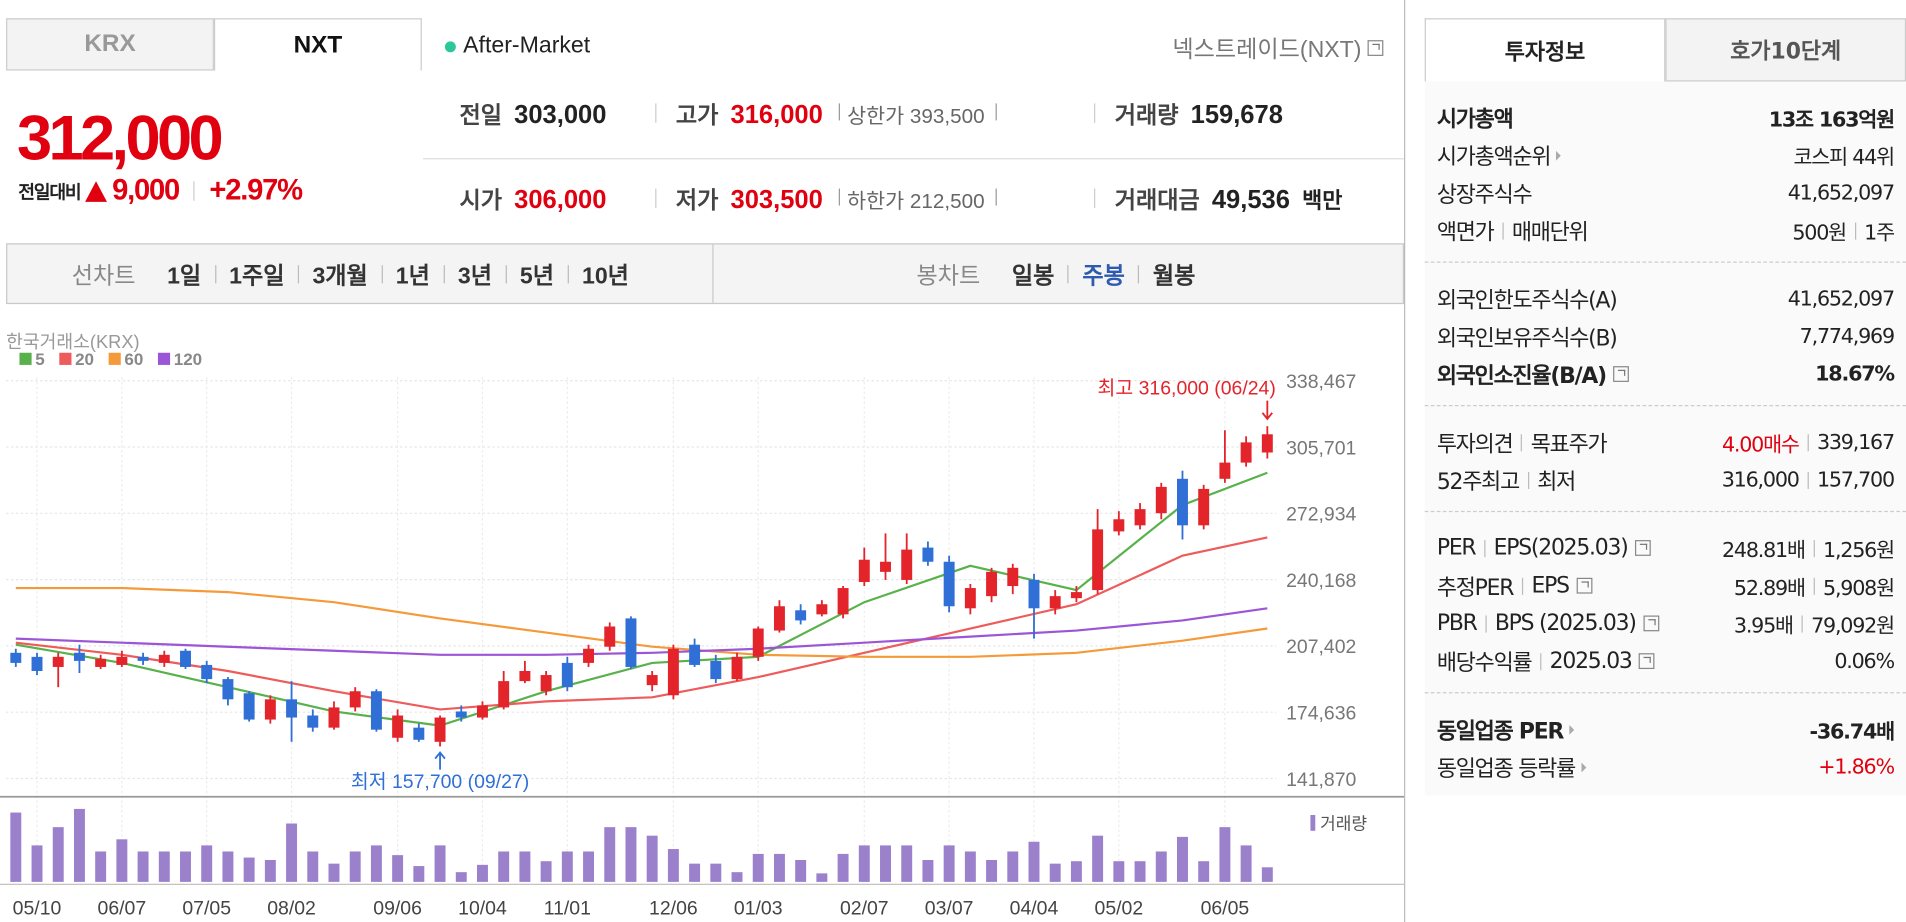 The height and width of the screenshot is (922, 1906). Describe the element at coordinates (1103, 276) in the screenshot. I see `chart-tab: 주봉` at that location.